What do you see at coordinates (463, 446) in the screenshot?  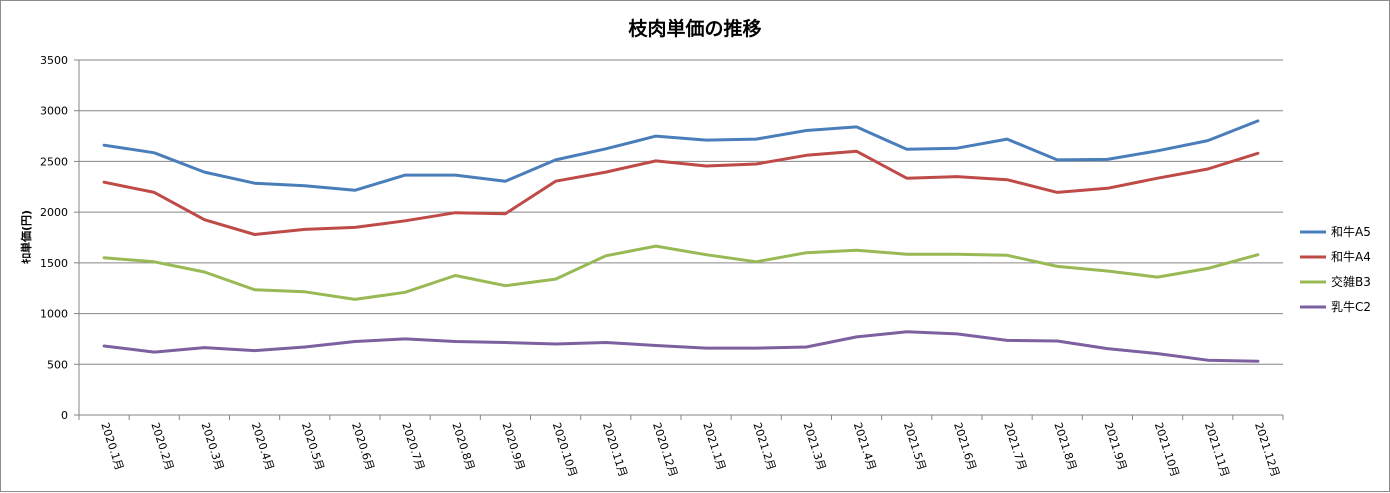 I see `x-tick-label: 2020.8月` at bounding box center [463, 446].